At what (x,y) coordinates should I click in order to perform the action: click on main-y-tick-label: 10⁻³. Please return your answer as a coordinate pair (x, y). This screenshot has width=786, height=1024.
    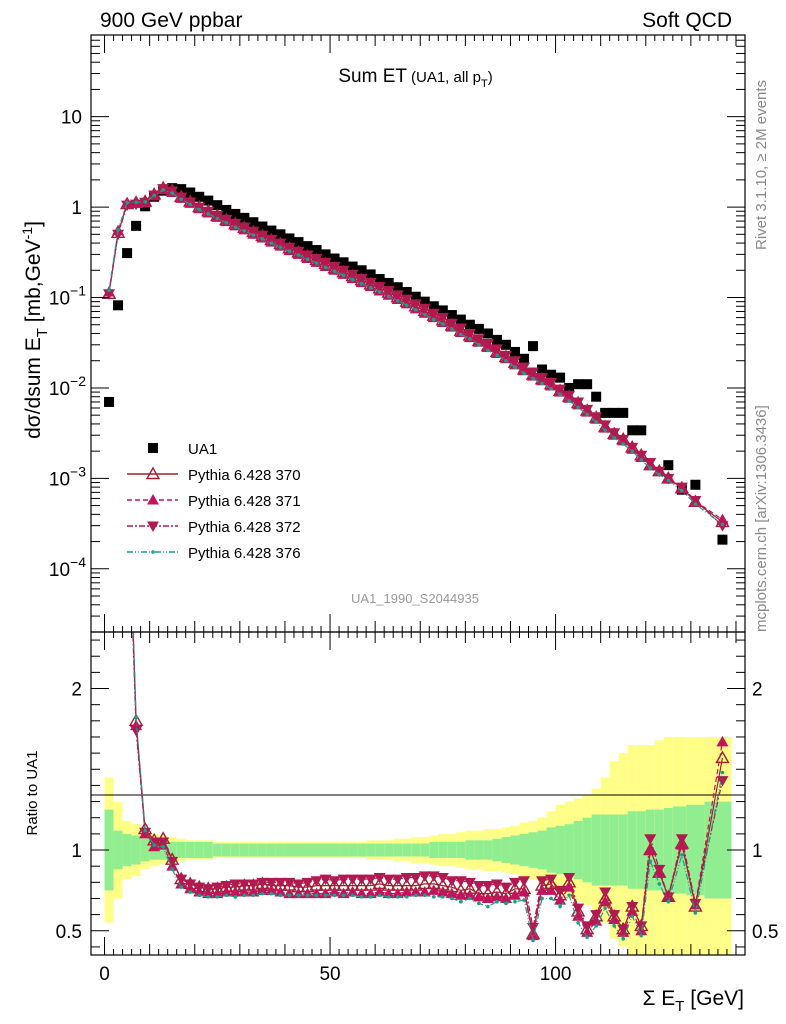
    Looking at the image, I should click on (67, 476).